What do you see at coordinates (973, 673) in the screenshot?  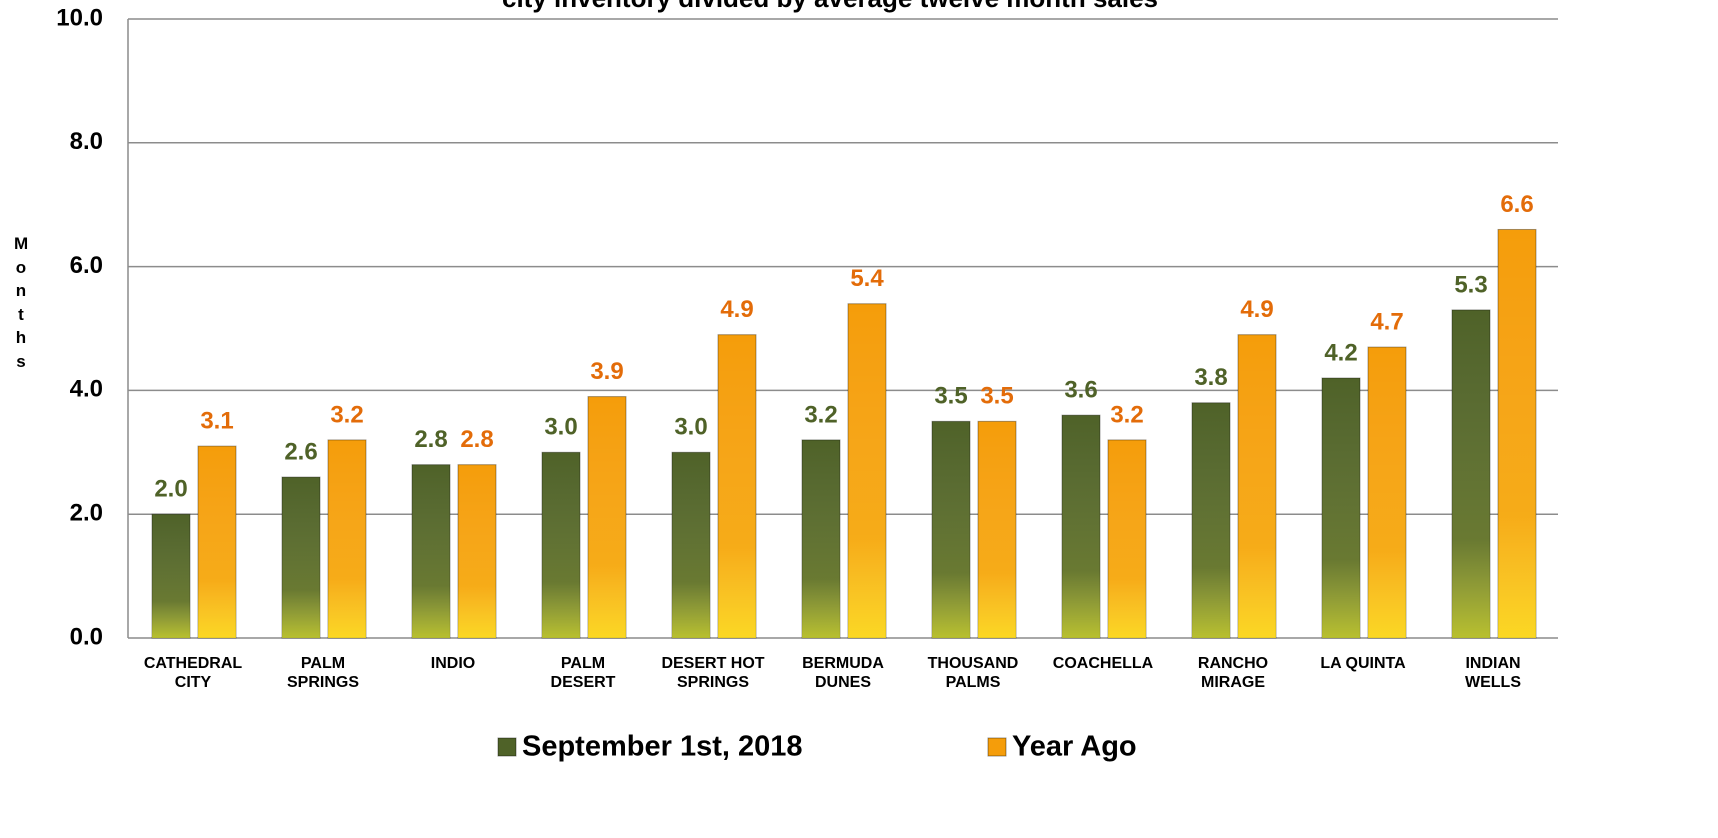 I see `x-tick-label: THOUSAND PALMS` at bounding box center [973, 673].